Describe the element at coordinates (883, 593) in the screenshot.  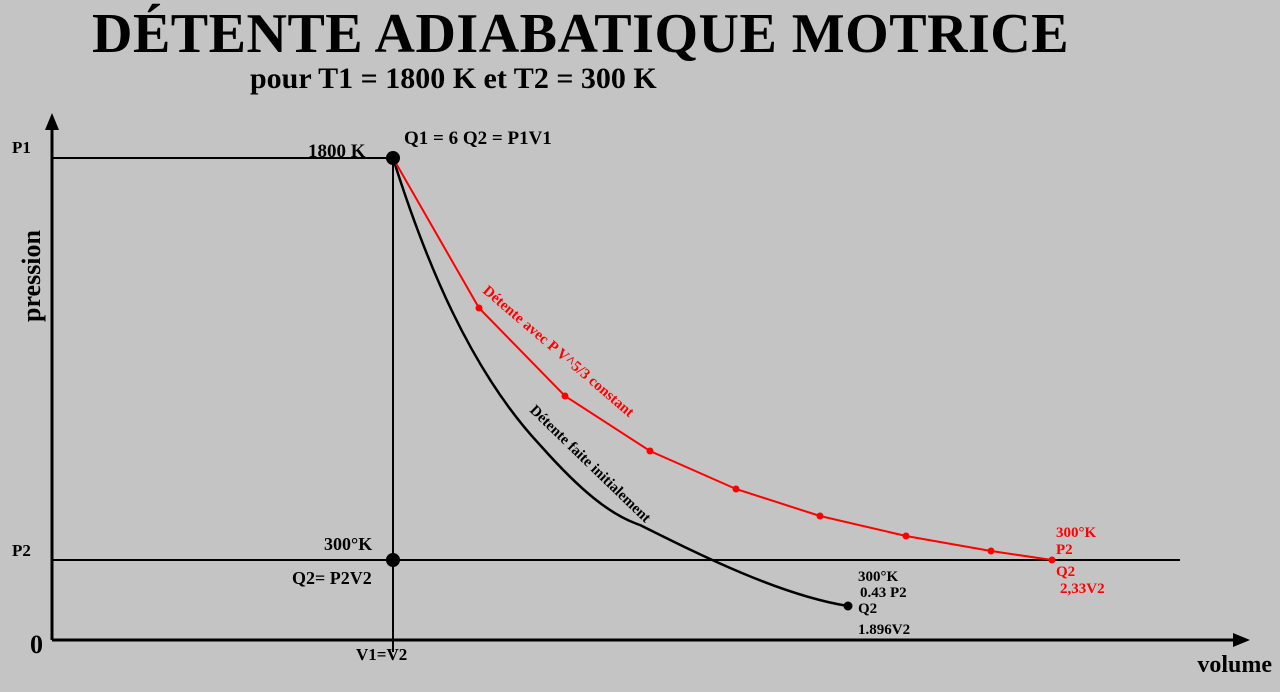
I see `black-end-pressure-label: 0.43 P2` at that location.